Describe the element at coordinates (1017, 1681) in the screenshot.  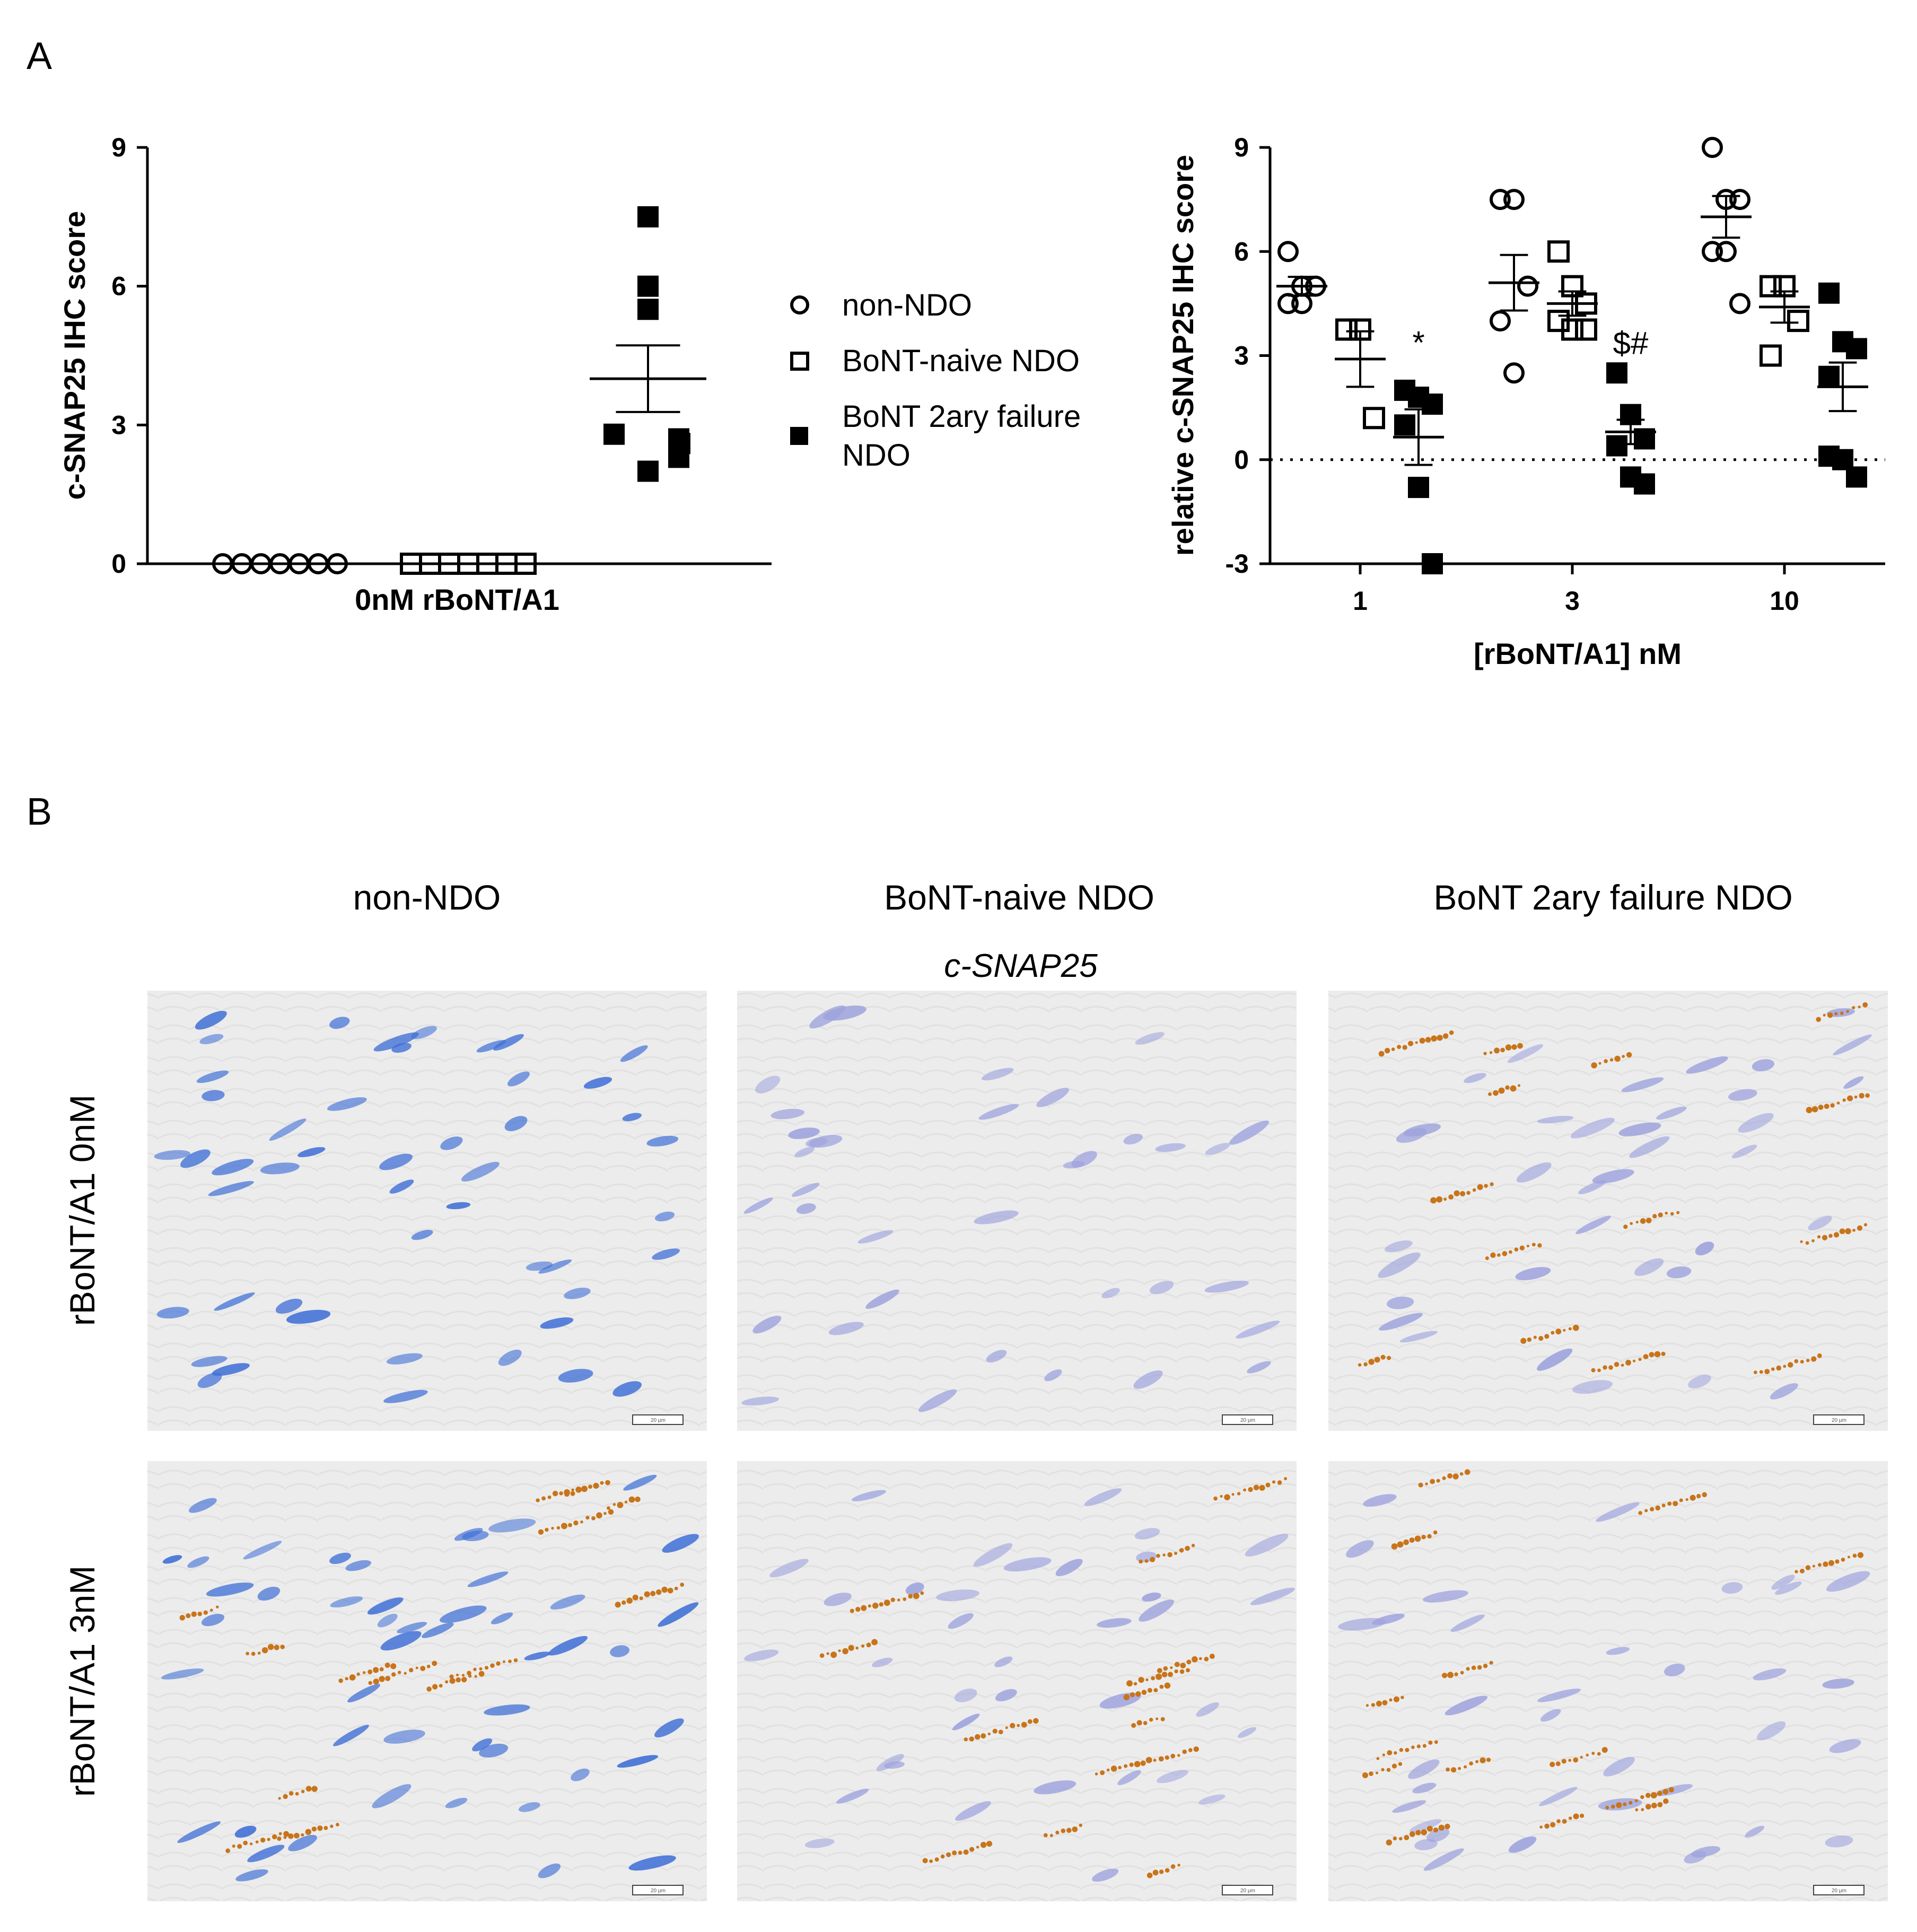
I see `micrograph-1-1: 20 μm` at that location.